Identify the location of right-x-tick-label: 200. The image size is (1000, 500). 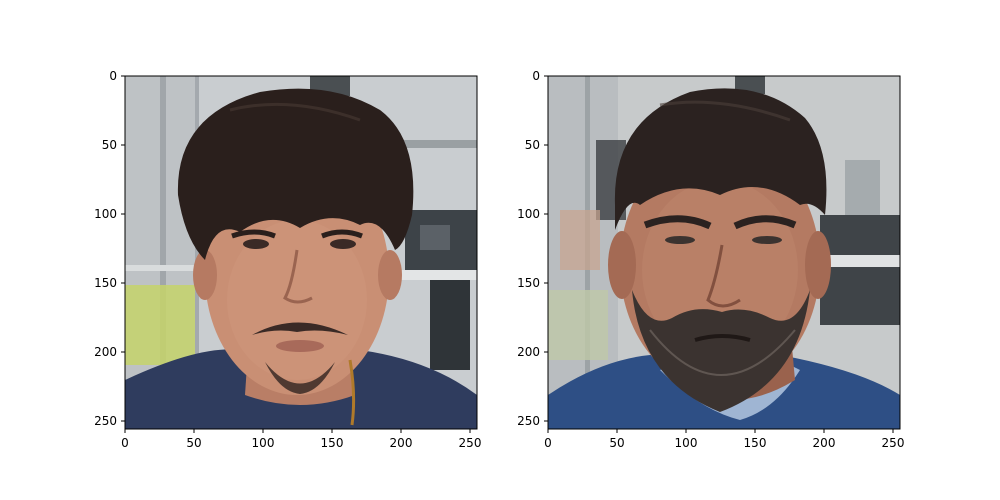
(824, 443).